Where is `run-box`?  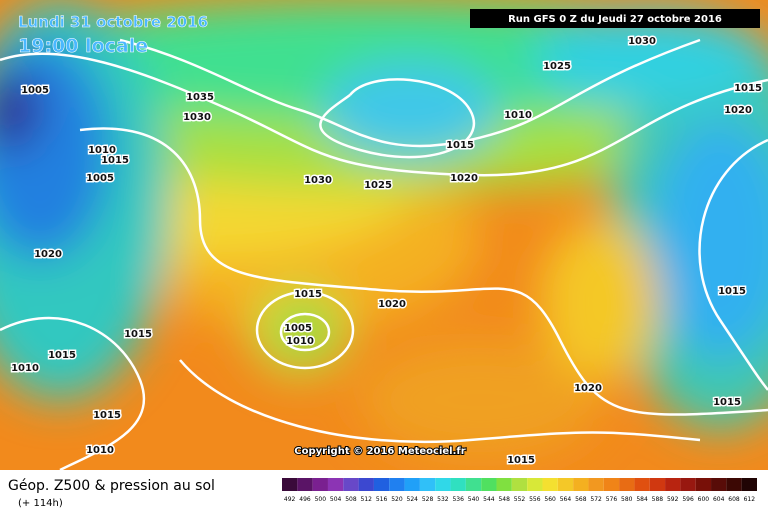 run-box is located at coordinates (615, 18).